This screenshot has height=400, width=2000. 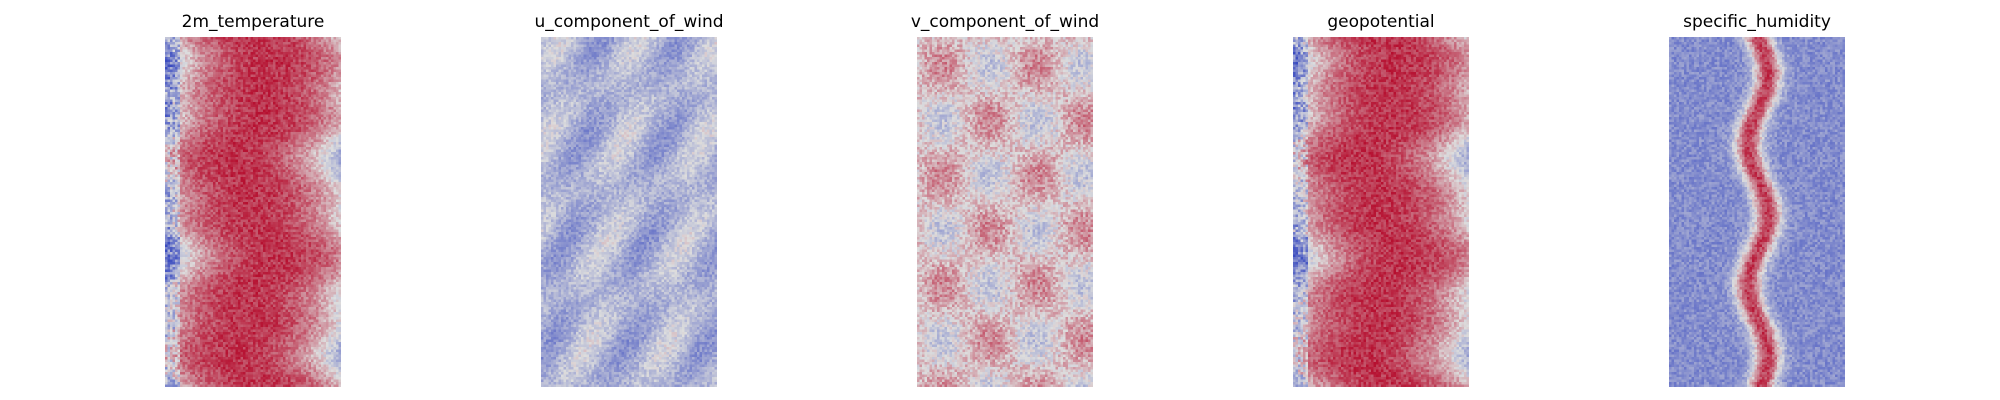 I want to click on heatmap-u-component-of-wind, so click(x=629, y=212).